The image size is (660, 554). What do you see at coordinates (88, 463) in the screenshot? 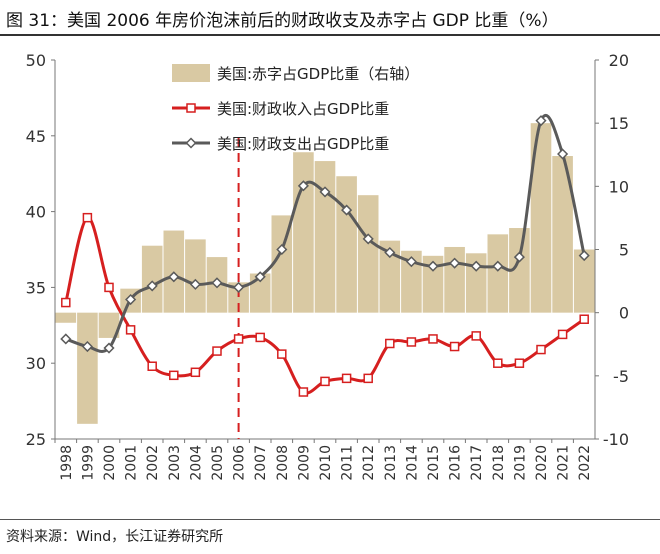
I see `x-tick-label: 1999` at bounding box center [88, 463].